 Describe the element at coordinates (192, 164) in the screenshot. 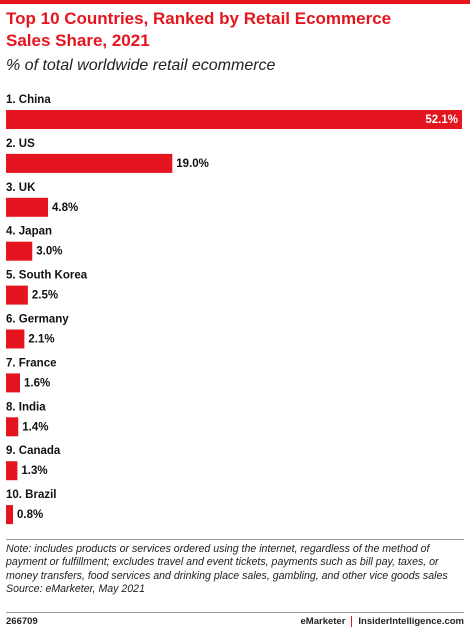

I see `value-label: 19.0%` at that location.